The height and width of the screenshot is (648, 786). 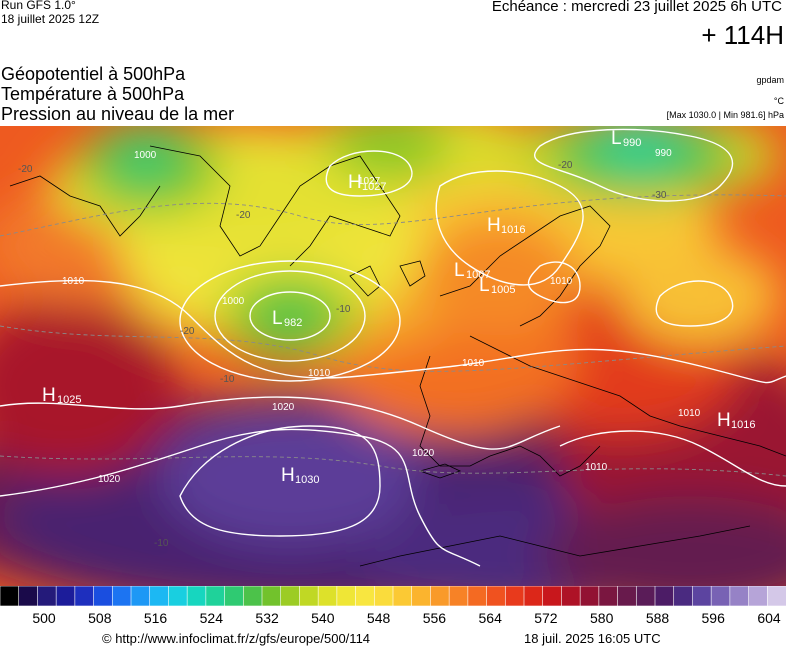 I want to click on legend-tick-label: 588, so click(x=657, y=618).